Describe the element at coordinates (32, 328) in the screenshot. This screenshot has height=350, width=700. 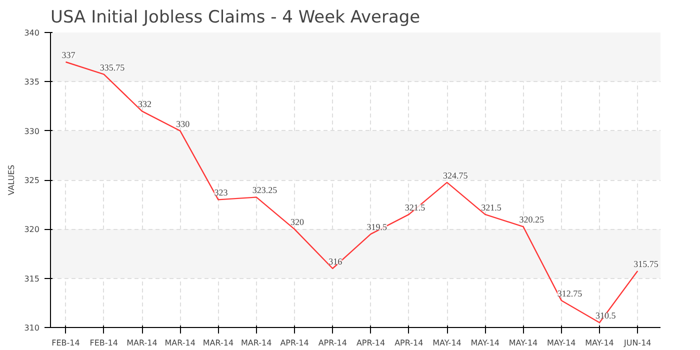
I see `y-tick-label: 310` at that location.